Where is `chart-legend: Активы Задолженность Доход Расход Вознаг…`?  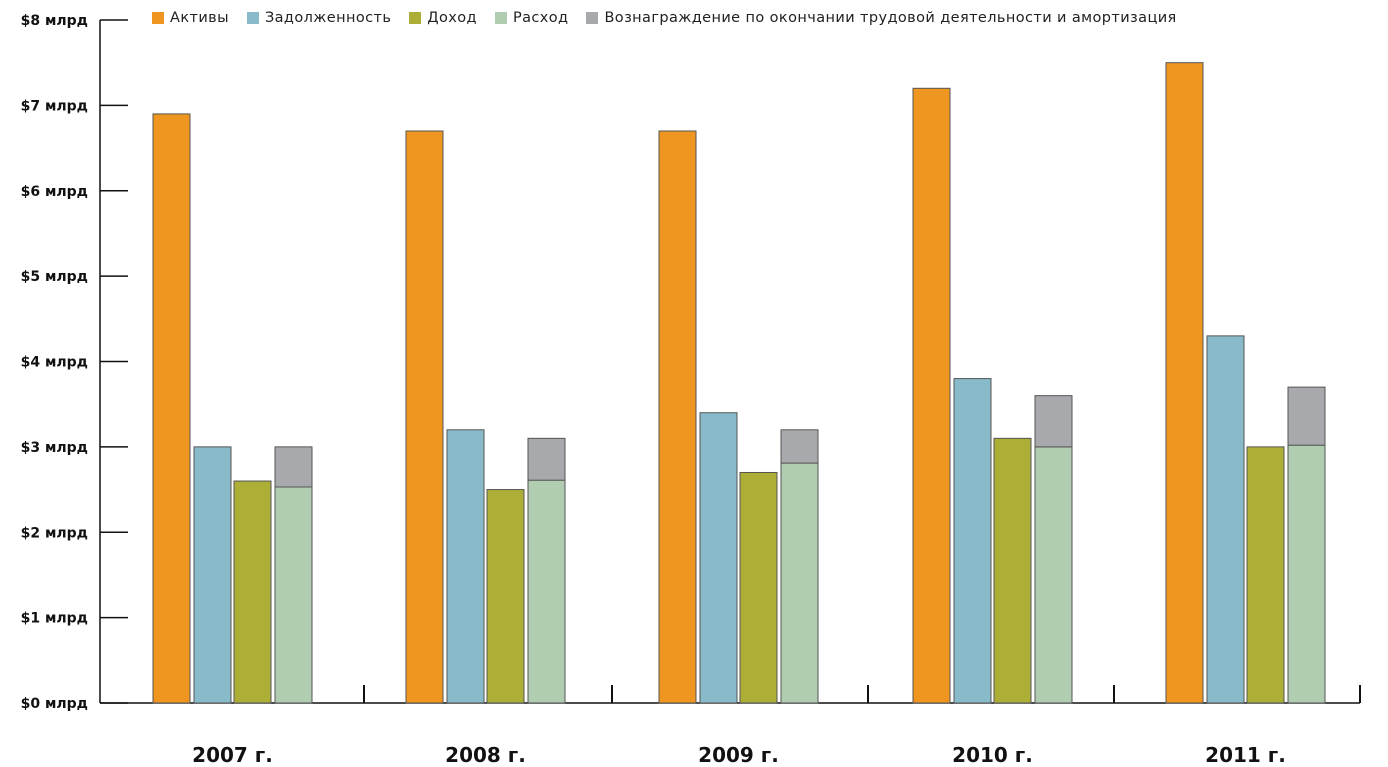
chart-legend: Активы Задолженность Доход Расход Вознаг… is located at coordinates (664, 18).